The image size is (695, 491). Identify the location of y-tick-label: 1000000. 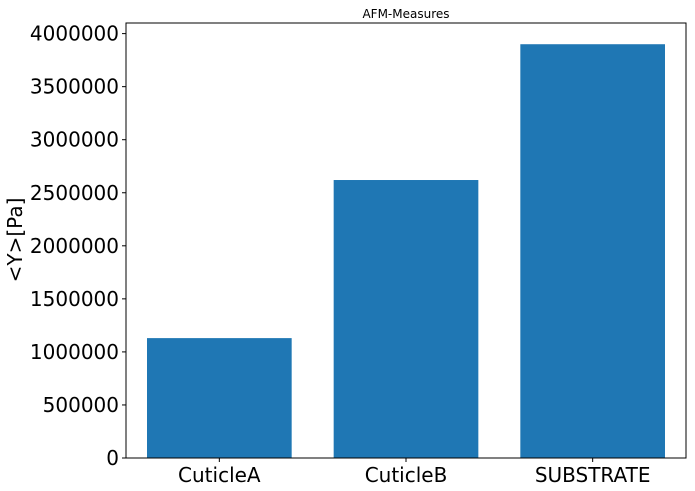
(74, 352).